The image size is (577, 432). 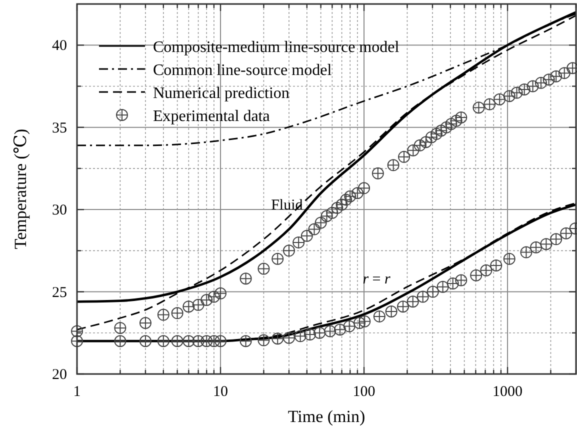 What do you see at coordinates (376, 280) in the screenshot?
I see `annotation: r = r` at bounding box center [376, 280].